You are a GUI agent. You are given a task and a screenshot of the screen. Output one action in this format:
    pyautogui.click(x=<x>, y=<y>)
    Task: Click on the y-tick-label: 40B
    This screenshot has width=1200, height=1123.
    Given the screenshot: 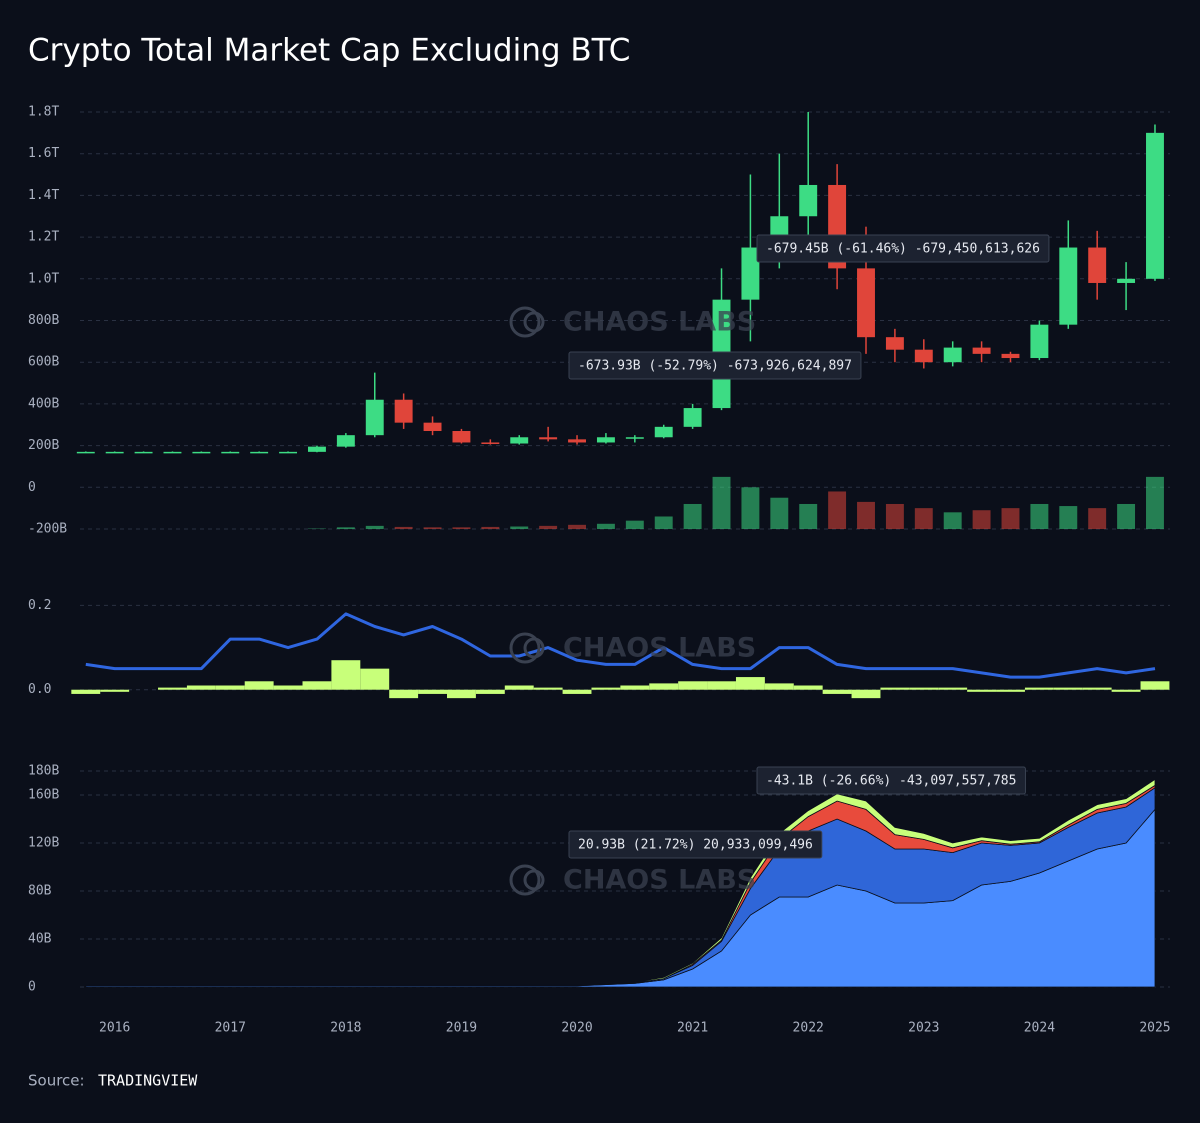 What is the action you would take?
    pyautogui.click(x=40, y=939)
    